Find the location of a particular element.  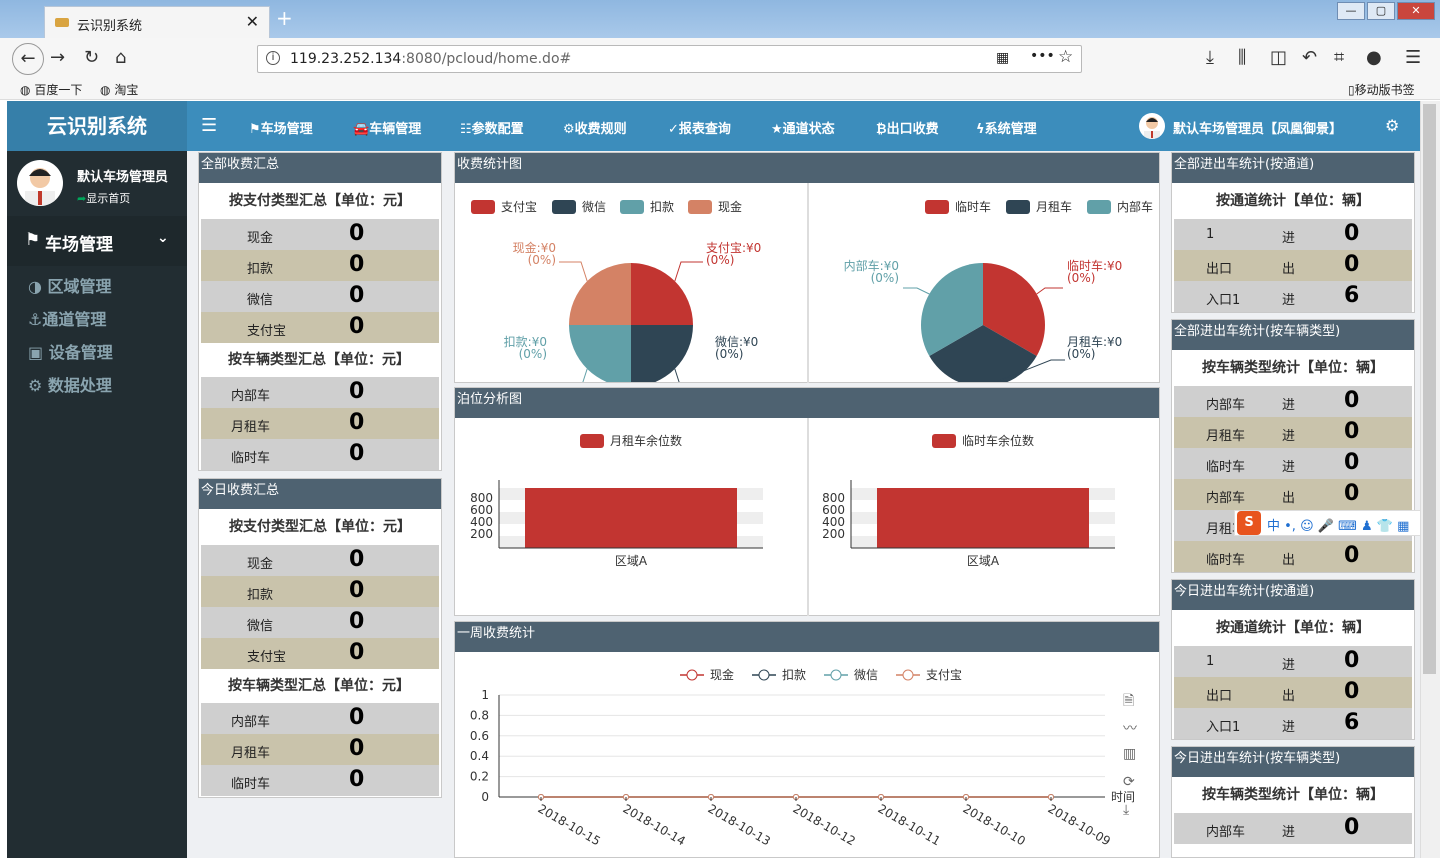

star-filled-icon: ★ is located at coordinates (777, 129).